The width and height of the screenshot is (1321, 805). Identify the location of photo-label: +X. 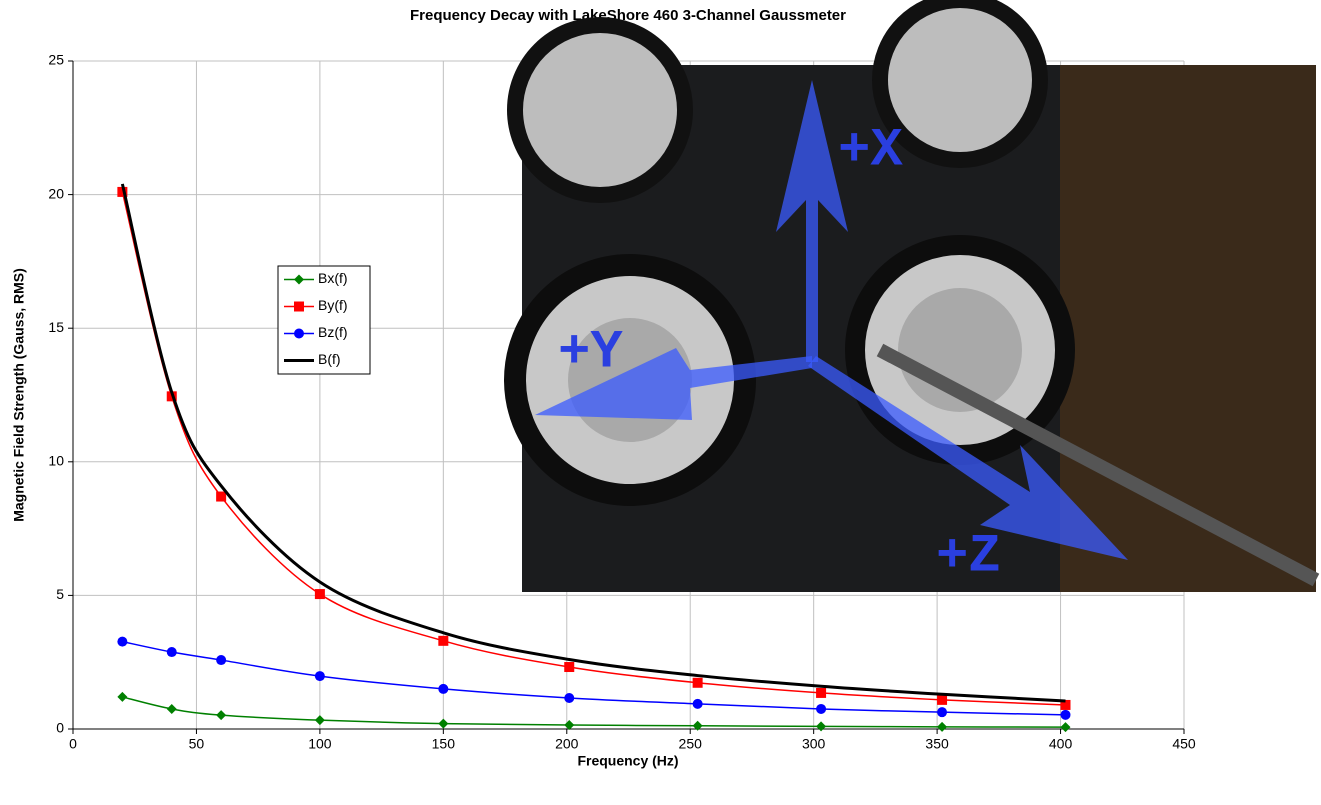
(870, 150).